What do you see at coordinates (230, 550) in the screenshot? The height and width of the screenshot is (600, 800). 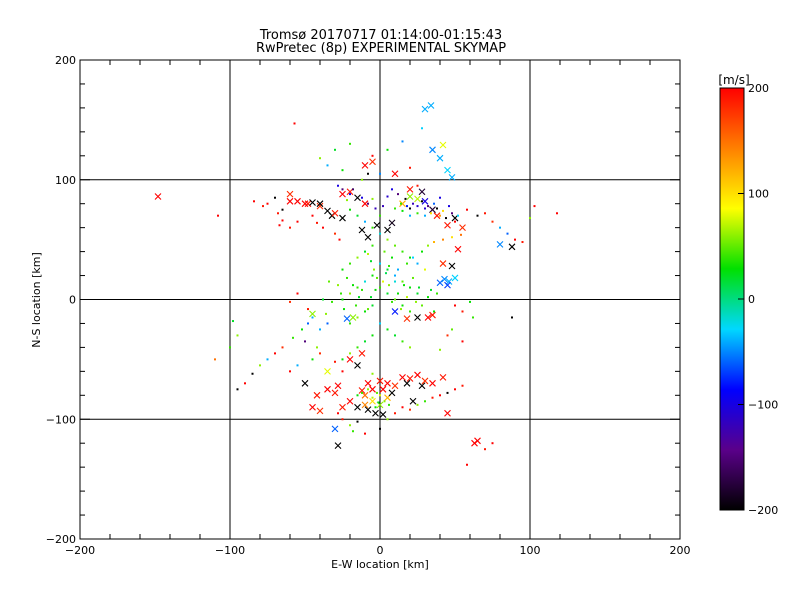 I see `x-tick-label: −100` at bounding box center [230, 550].